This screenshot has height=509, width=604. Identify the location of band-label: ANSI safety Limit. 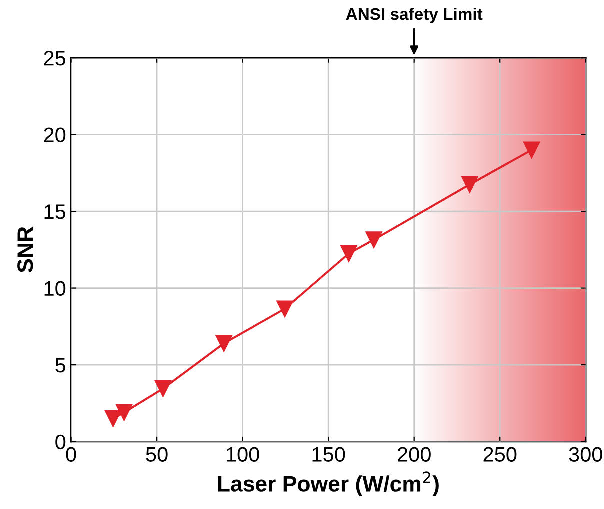
(414, 16).